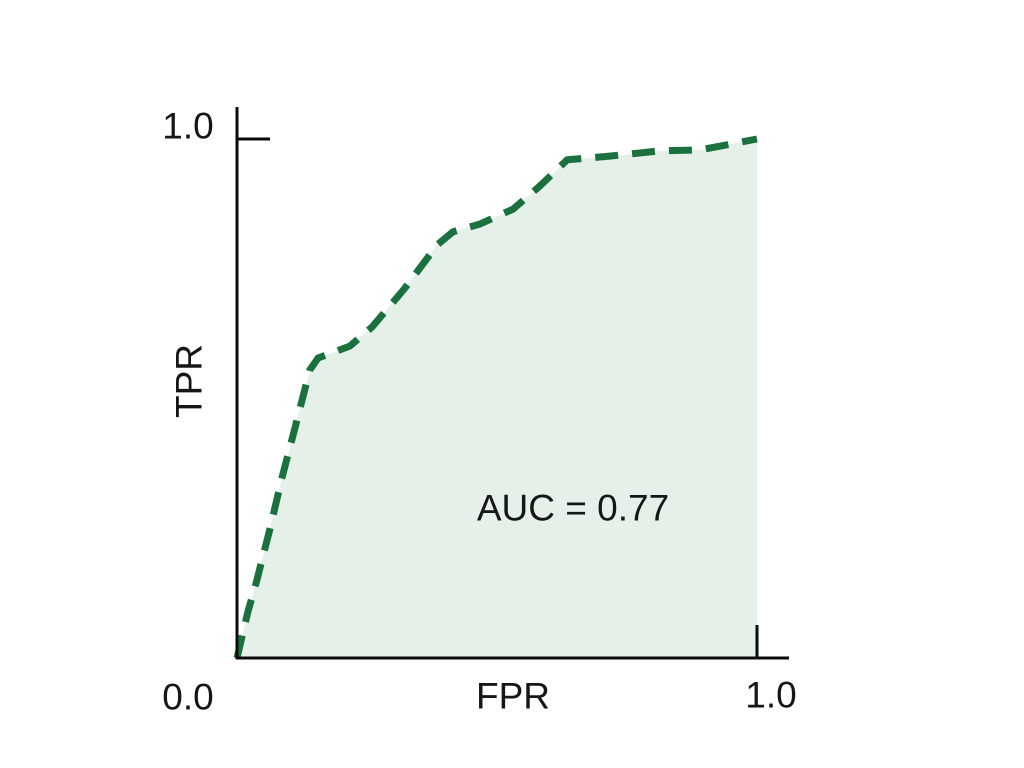 This screenshot has height=768, width=1024. What do you see at coordinates (188, 697) in the screenshot?
I see `origin-tick-label: 0.0` at bounding box center [188, 697].